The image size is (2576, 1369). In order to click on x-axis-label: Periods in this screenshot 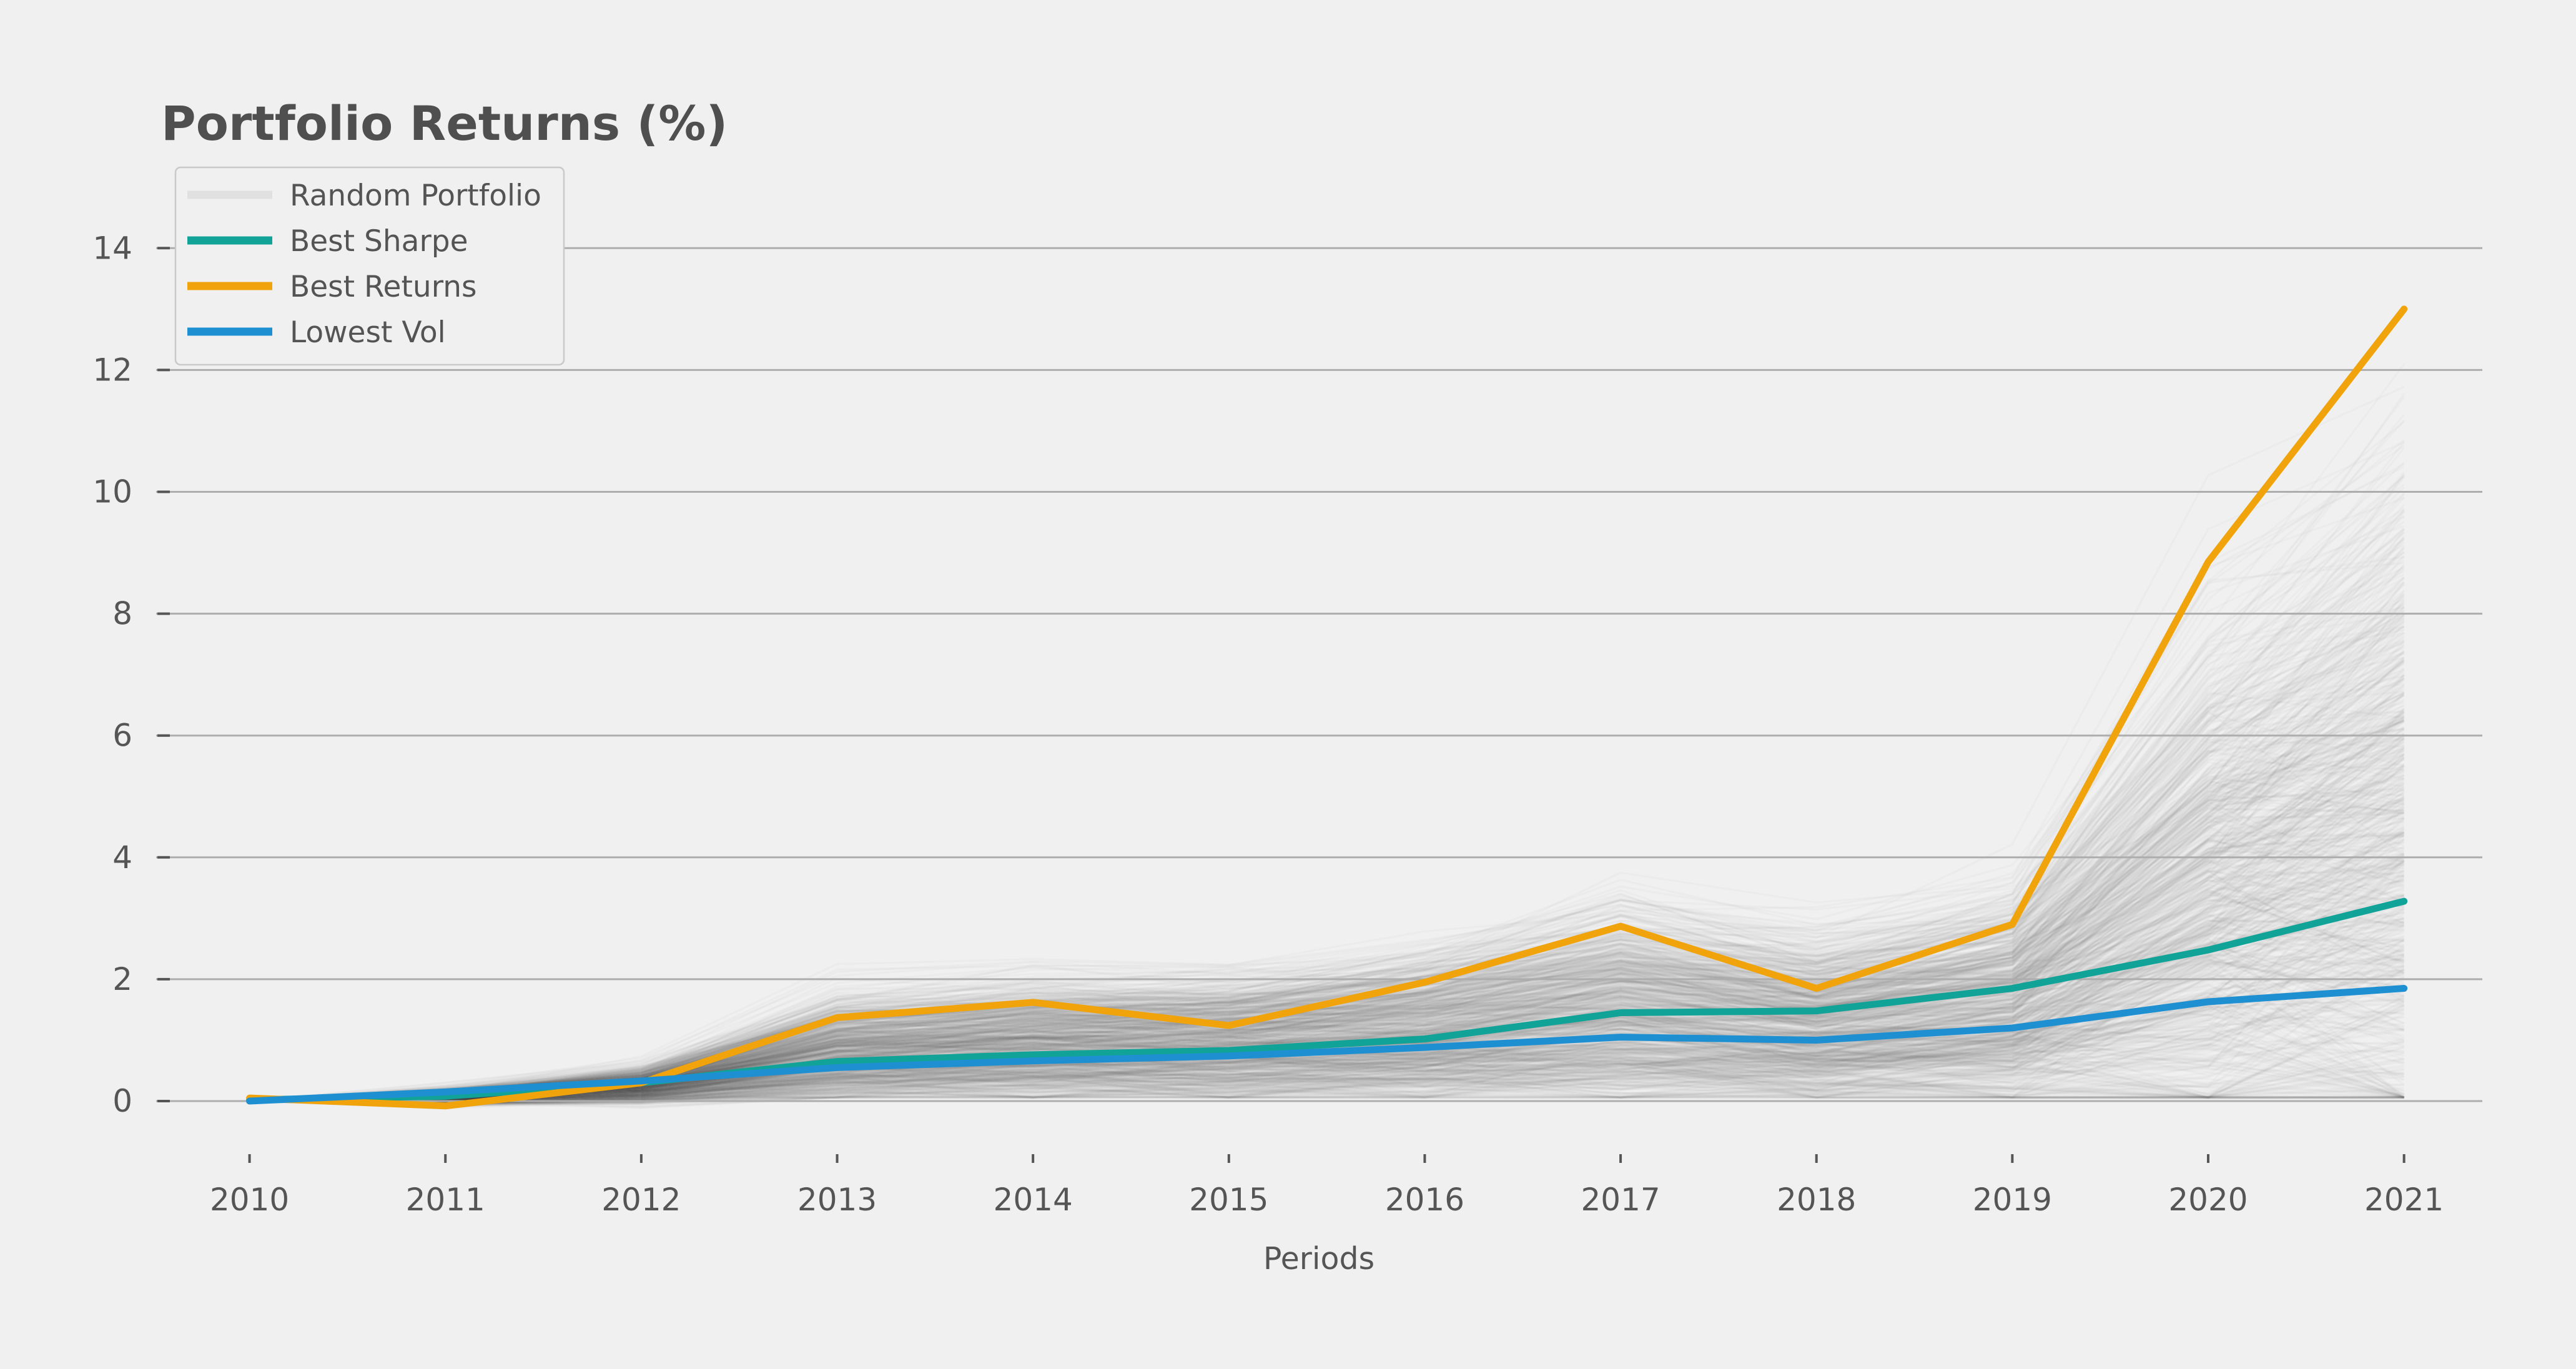, I will do `click(1318, 1259)`.